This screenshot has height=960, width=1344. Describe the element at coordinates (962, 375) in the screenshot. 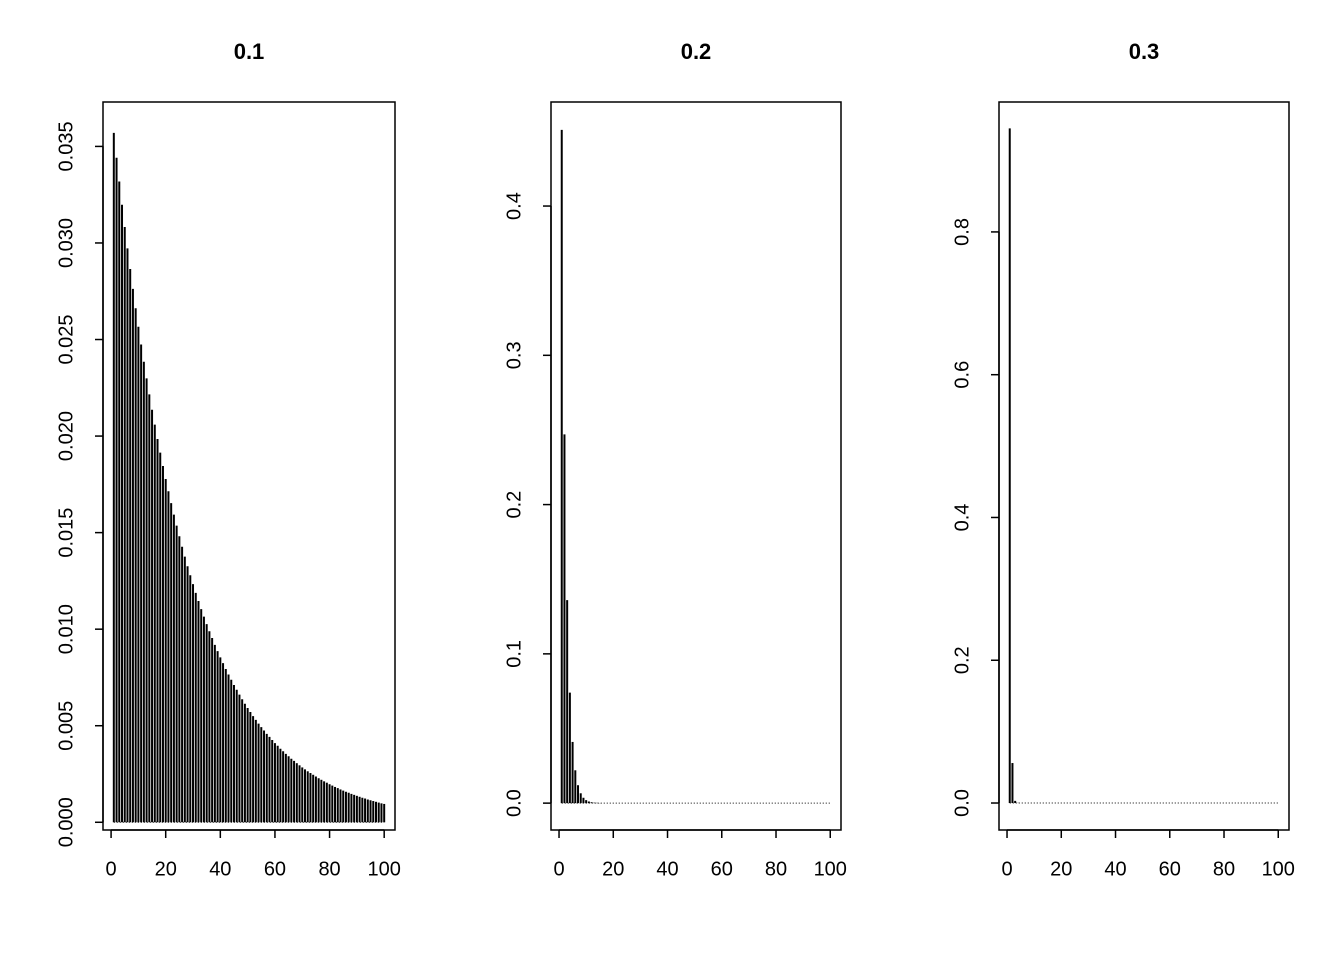

I see `y-tick-label: 0.6` at that location.